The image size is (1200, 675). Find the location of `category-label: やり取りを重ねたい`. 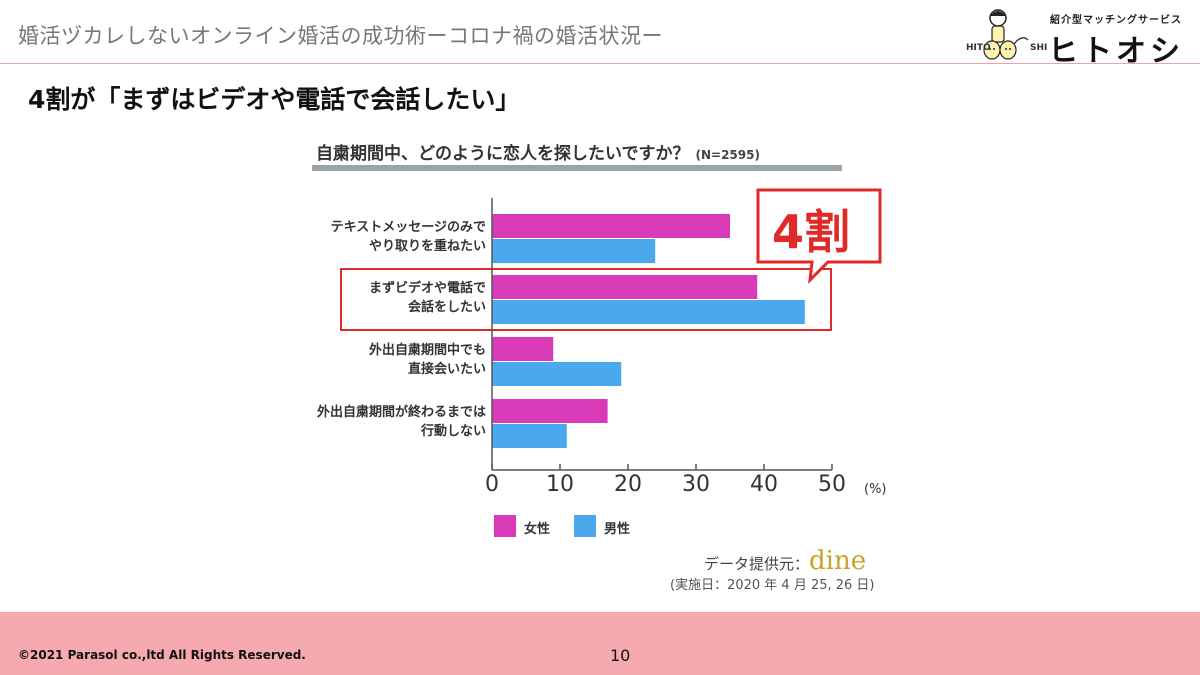

category-label: やり取りを重ねたい is located at coordinates (427, 246).